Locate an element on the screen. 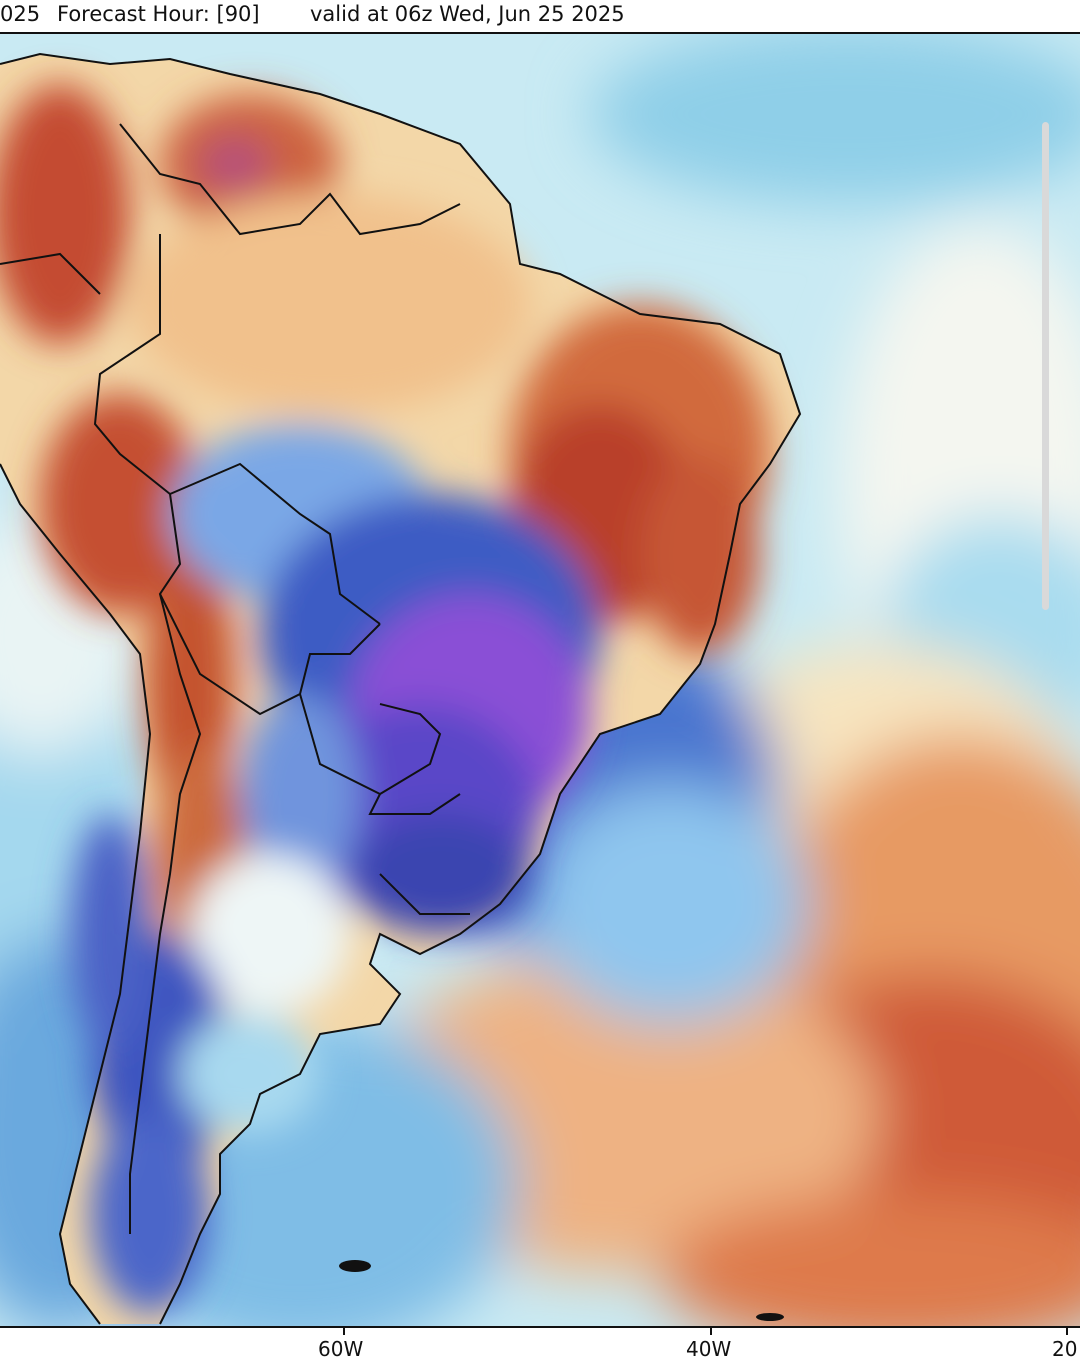  forecast-hour-label: Forecast Hour: [90] is located at coordinates (158, 14).